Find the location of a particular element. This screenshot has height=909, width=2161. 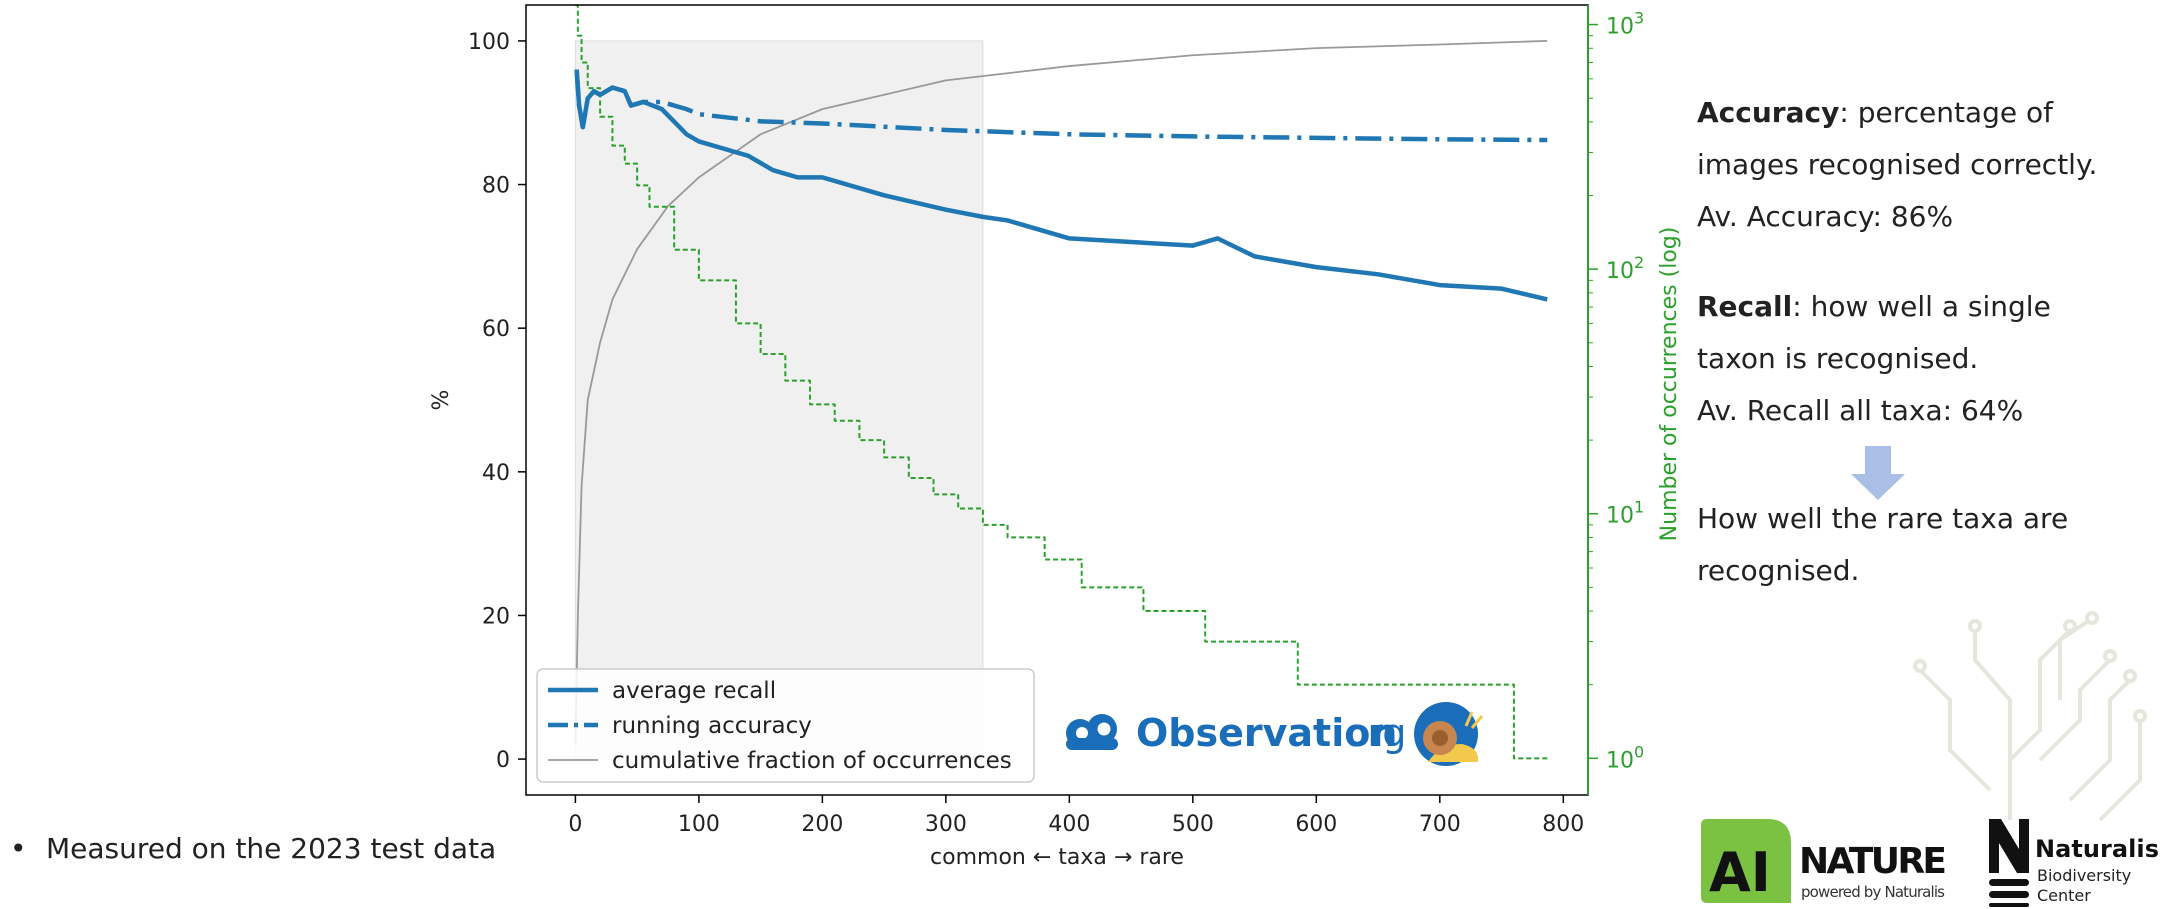

accuracy-average: Av. Accuracy: 86% is located at coordinates (1825, 216).